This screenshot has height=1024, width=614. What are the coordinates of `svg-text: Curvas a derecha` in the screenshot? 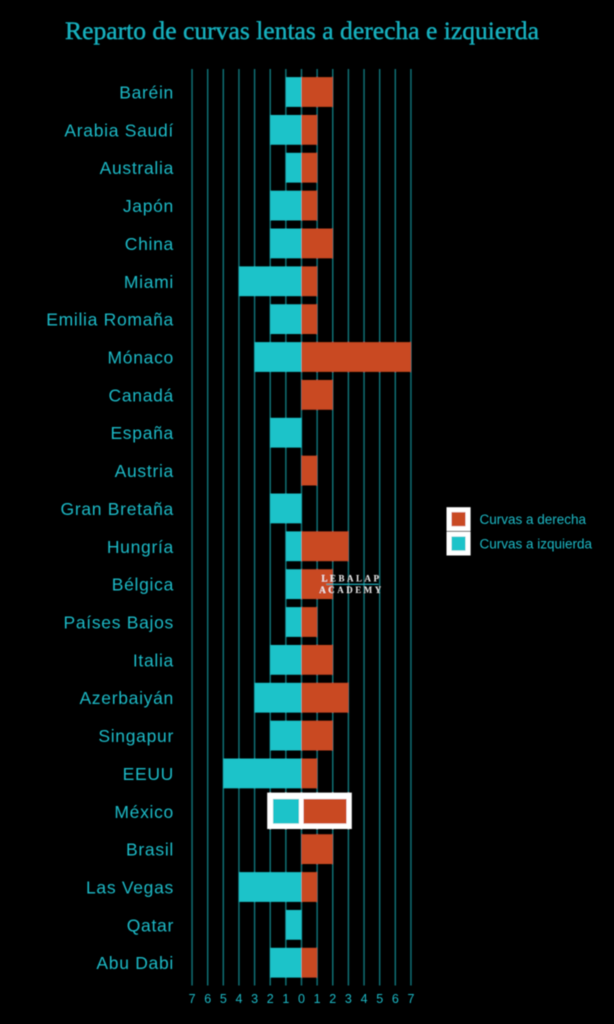 It's located at (533, 519).